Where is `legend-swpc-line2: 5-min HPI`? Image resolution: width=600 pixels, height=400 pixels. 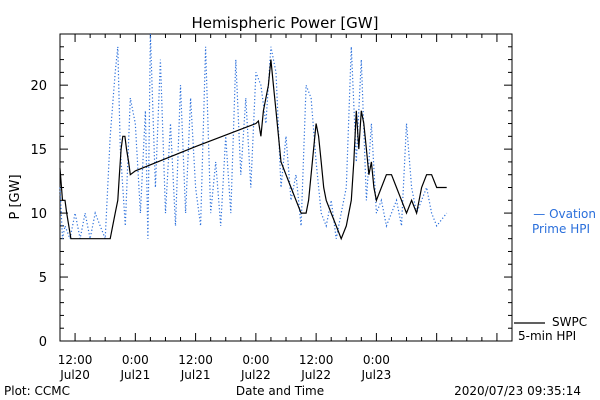
legend-swpc-line2: 5-min HPI is located at coordinates (547, 336).